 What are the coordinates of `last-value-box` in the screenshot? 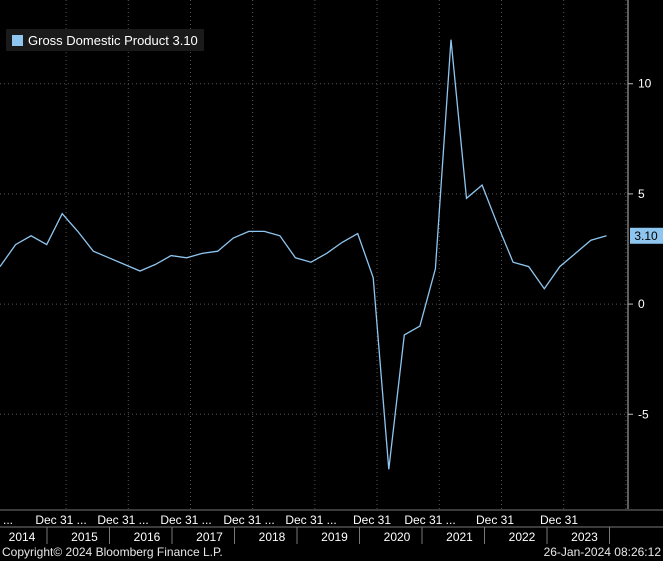 It's located at (646, 235).